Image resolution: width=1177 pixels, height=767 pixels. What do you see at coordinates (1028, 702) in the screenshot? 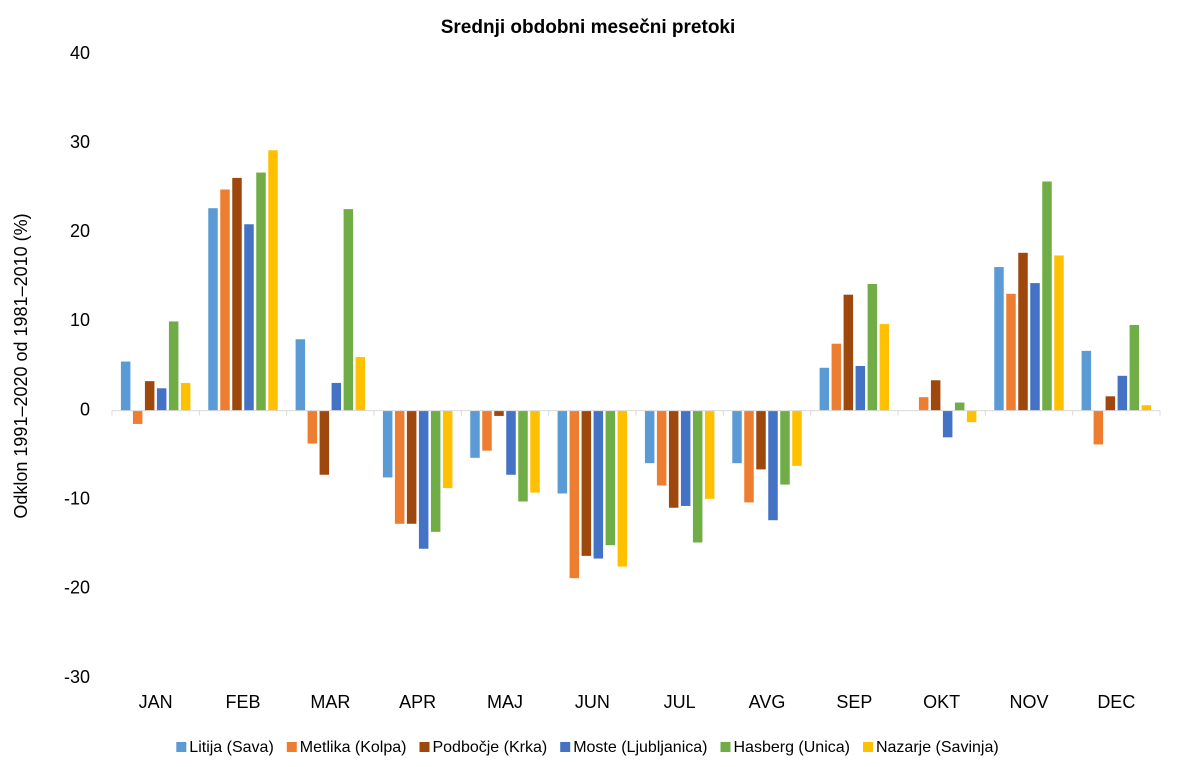
I see `x-tick-label: NOV` at bounding box center [1028, 702].